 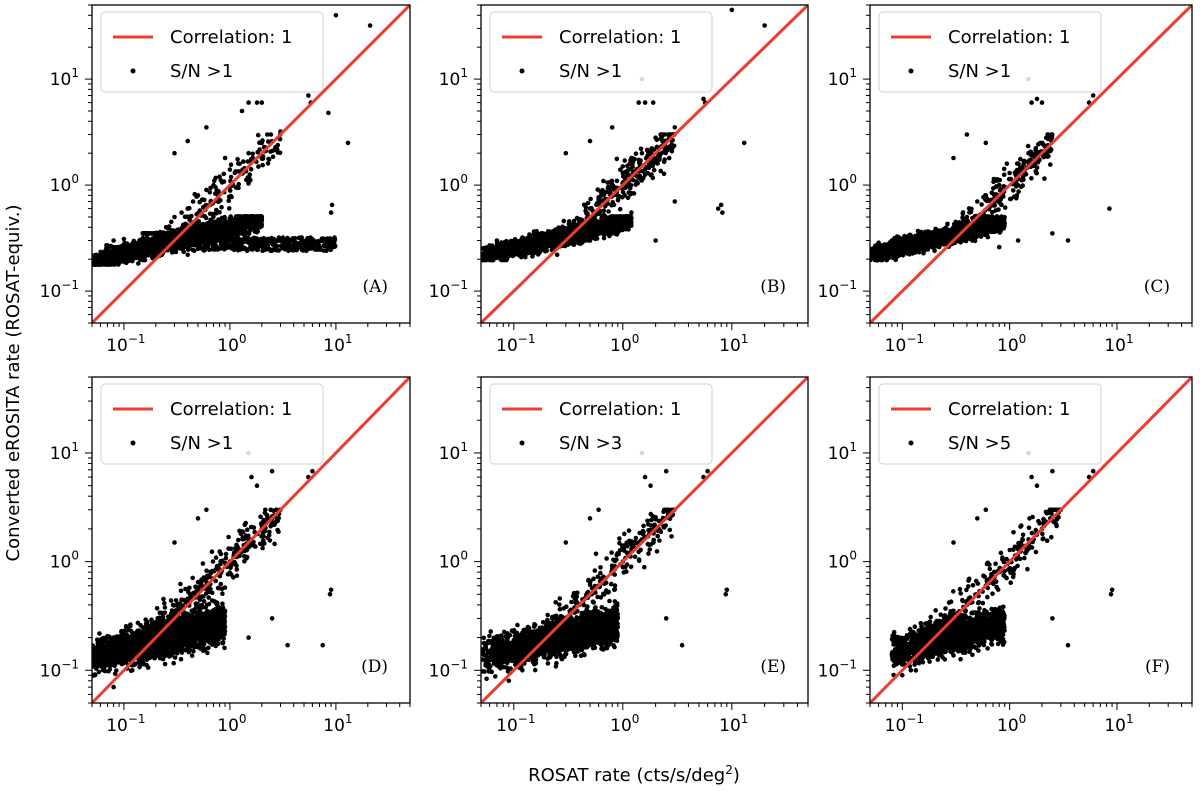 I want to click on y-tick-label: 100, so click(x=64, y=184).